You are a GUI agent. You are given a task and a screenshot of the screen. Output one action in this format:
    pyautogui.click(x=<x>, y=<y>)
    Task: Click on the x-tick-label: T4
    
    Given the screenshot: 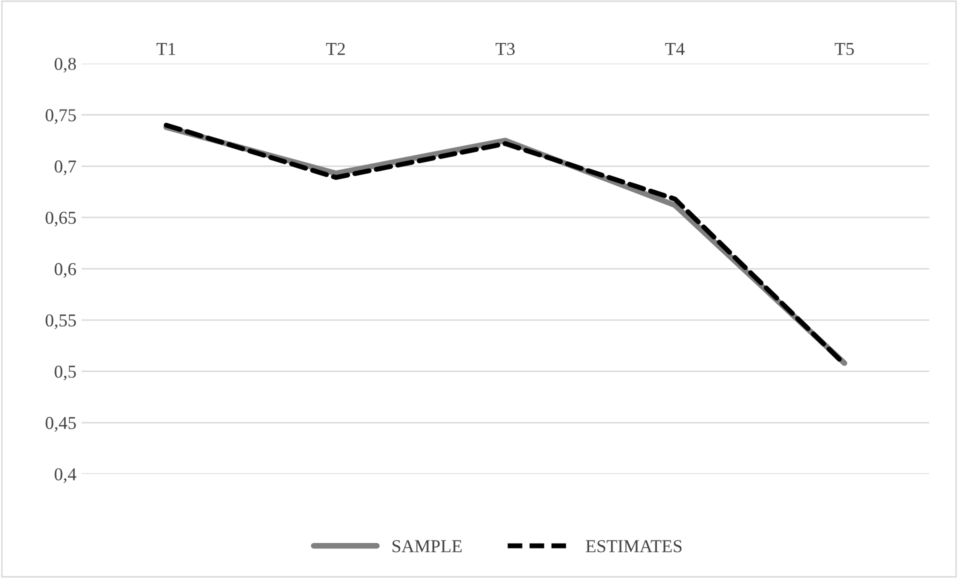 What is the action you would take?
    pyautogui.click(x=675, y=48)
    